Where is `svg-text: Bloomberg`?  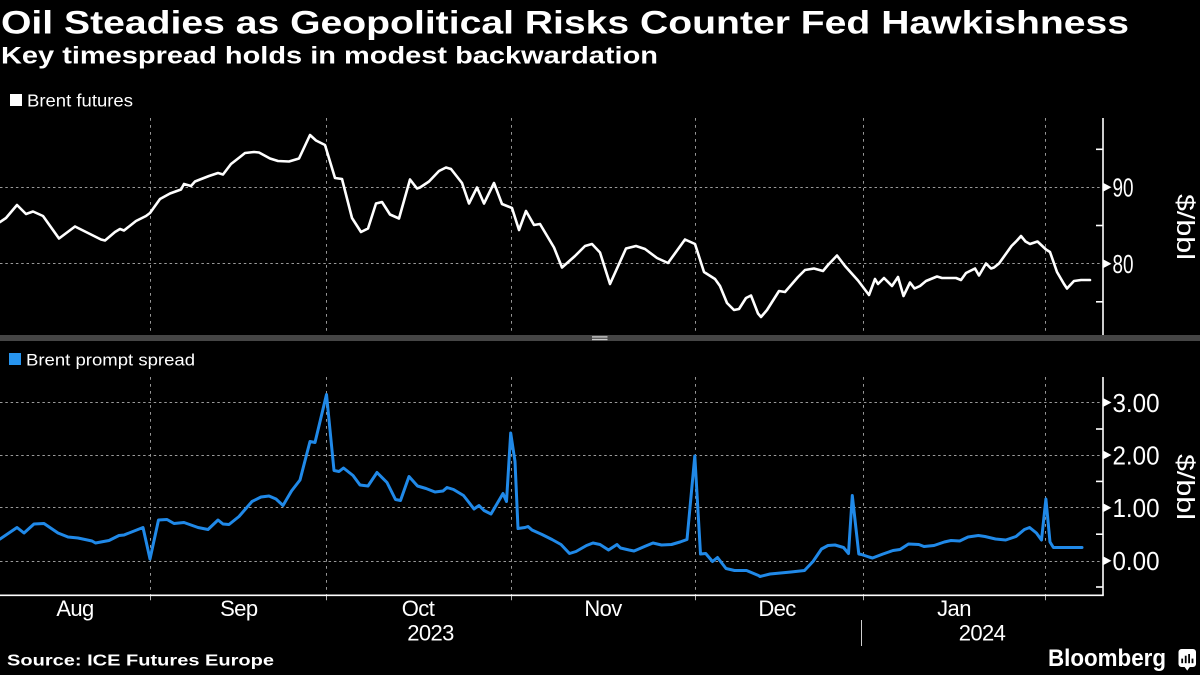 svg-text: Bloomberg is located at coordinates (1107, 658).